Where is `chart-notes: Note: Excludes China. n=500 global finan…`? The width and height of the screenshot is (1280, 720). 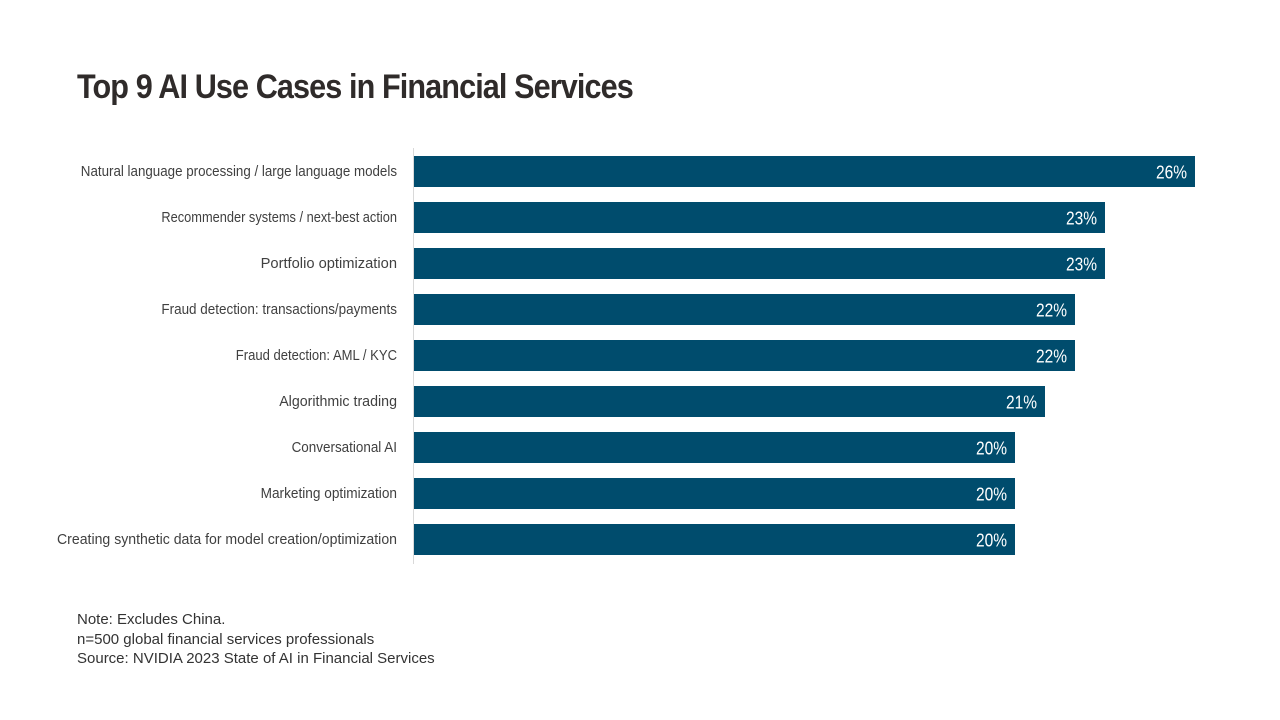
chart-notes: Note: Excludes China. n=500 global finan… is located at coordinates (256, 639).